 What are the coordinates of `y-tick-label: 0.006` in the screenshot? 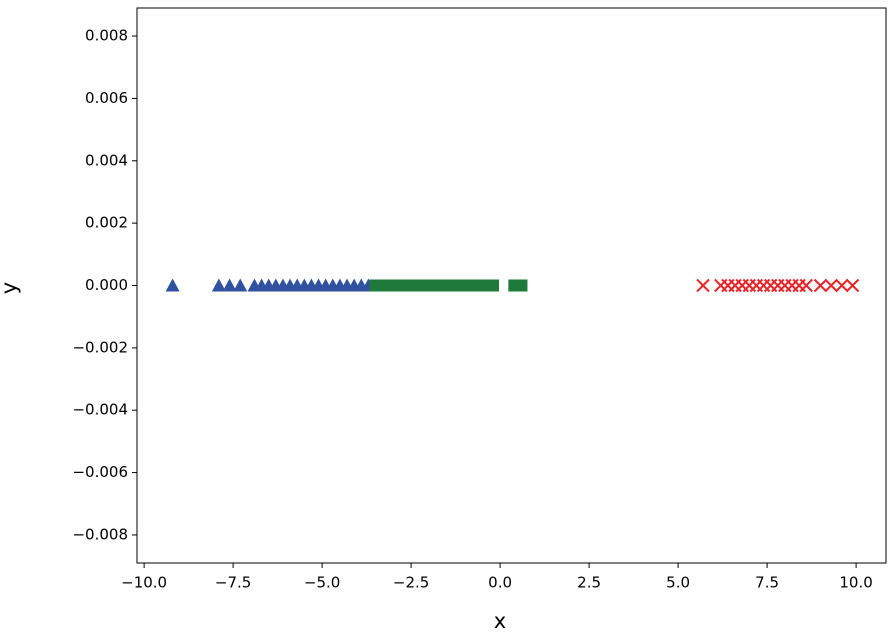 It's located at (106, 98).